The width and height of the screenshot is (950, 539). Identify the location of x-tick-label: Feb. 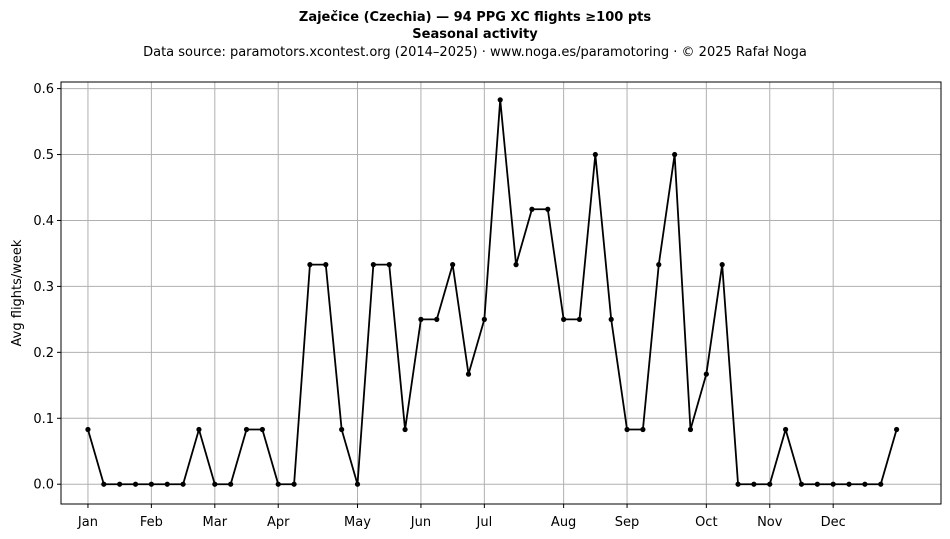
(151, 522).